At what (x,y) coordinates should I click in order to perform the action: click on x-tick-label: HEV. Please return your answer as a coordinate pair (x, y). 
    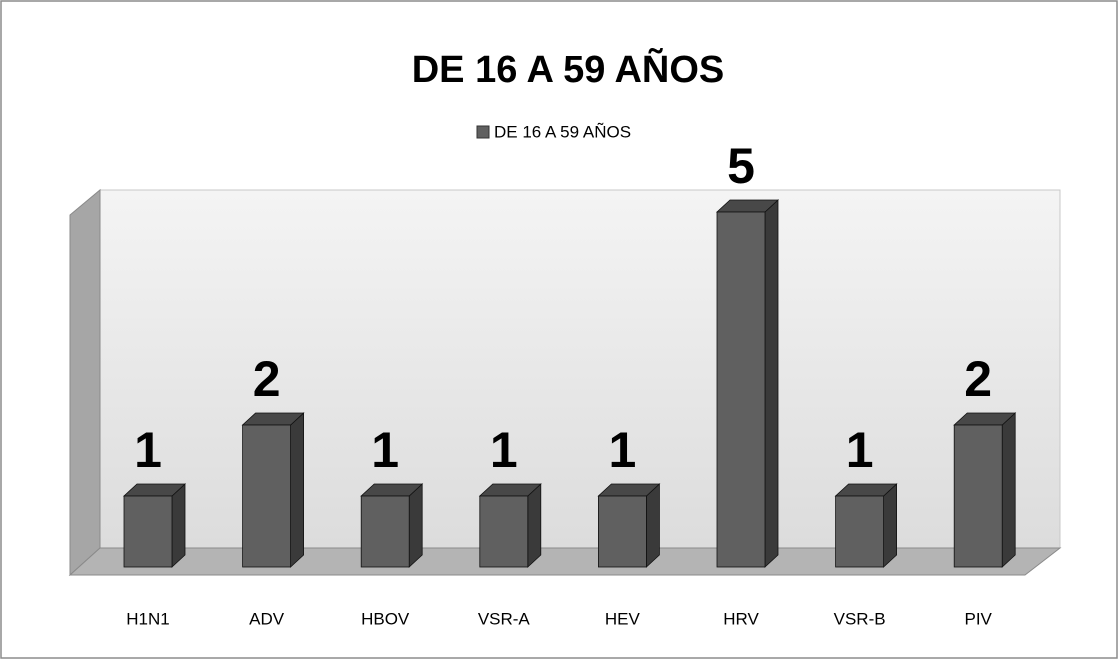
    Looking at the image, I should click on (623, 618).